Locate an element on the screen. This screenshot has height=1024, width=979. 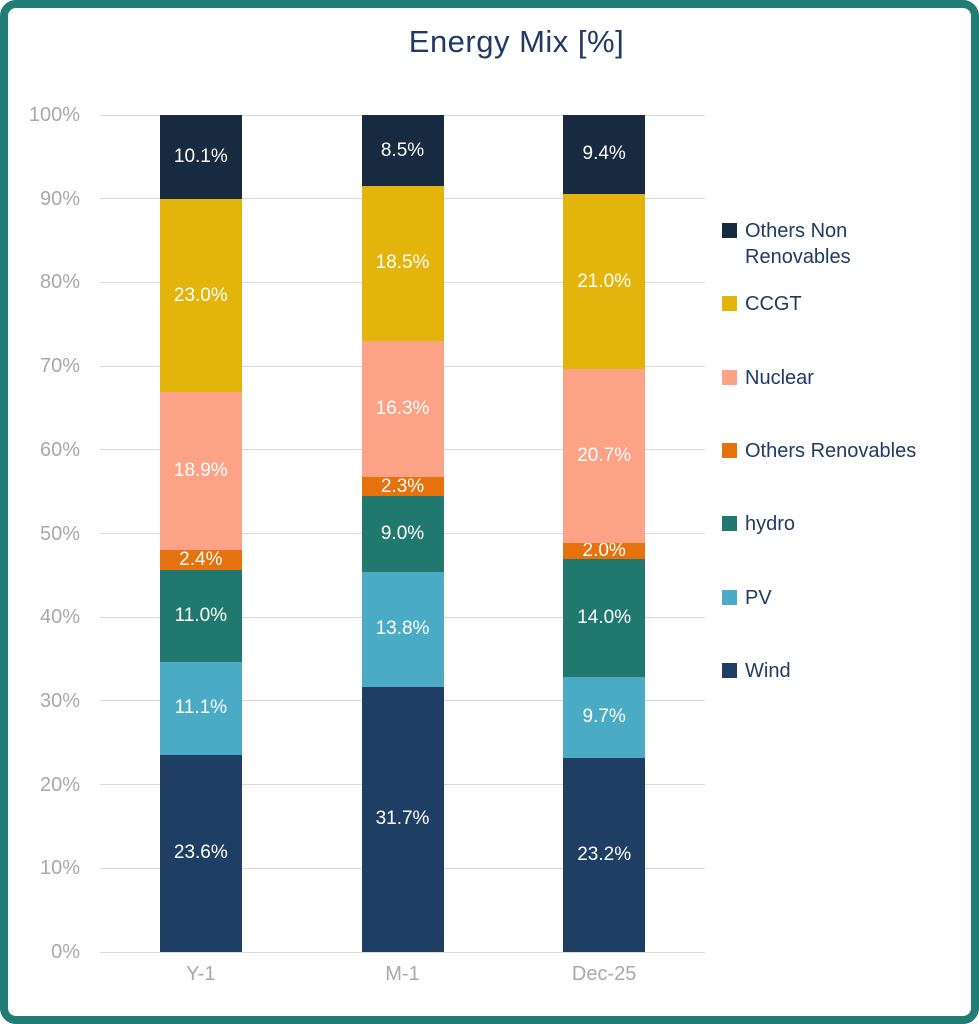
segment-nuclear-m-1: 16.3% is located at coordinates (402, 409).